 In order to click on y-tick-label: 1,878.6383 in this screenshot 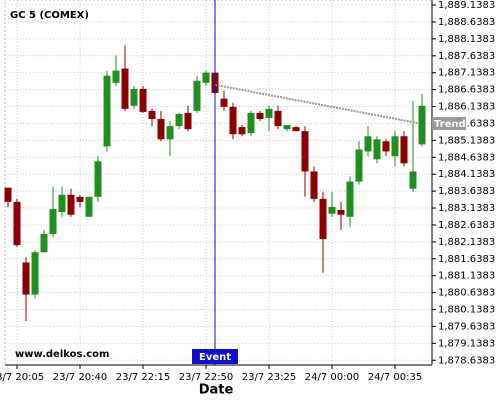, I will do `click(466, 360)`.